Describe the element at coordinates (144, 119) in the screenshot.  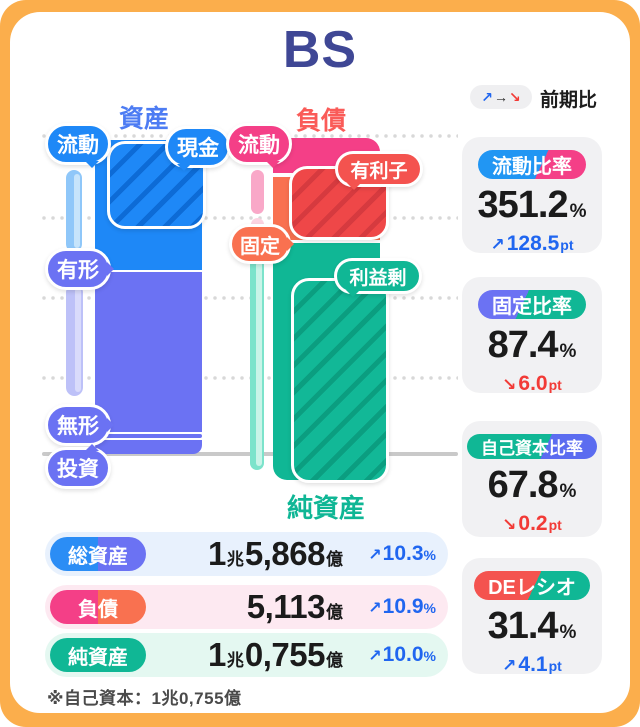
I see `assets-header: 資産` at that location.